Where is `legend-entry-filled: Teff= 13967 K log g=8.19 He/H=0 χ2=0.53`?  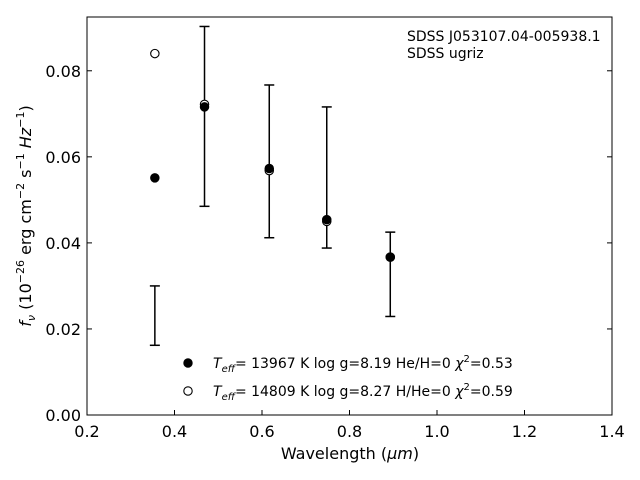
legend-entry-filled: Teff= 13967 K log g=8.19 He/H=0 χ2=0.53 is located at coordinates (363, 364).